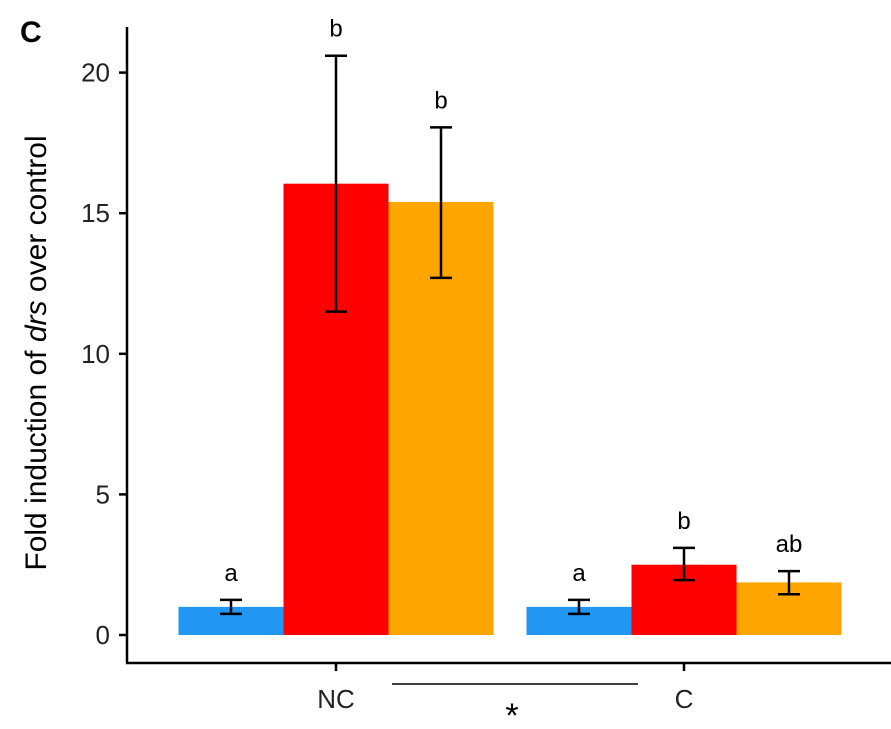 Image resolution: width=891 pixels, height=729 pixels. Describe the element at coordinates (789, 544) in the screenshot. I see `significance-letter-c-3: ab` at that location.